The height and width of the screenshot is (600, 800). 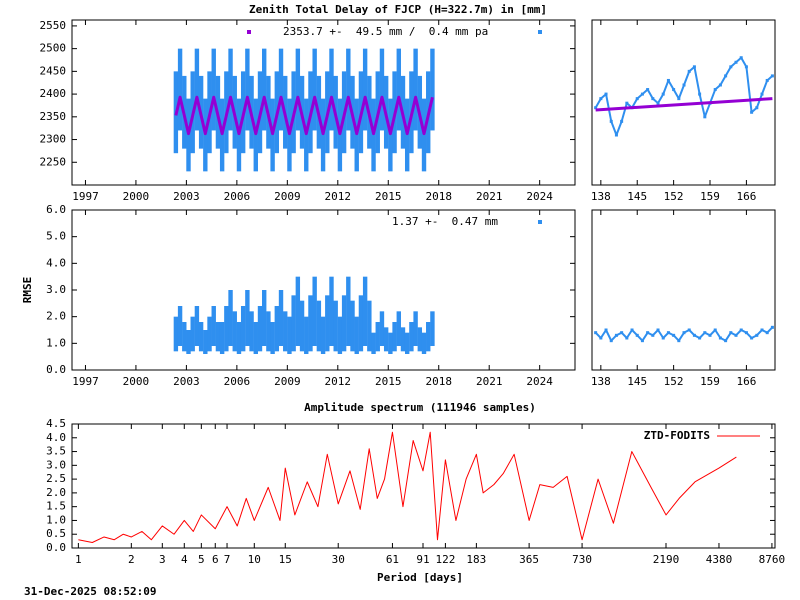 I want to click on x-axis-label: Period [days], so click(x=420, y=577).